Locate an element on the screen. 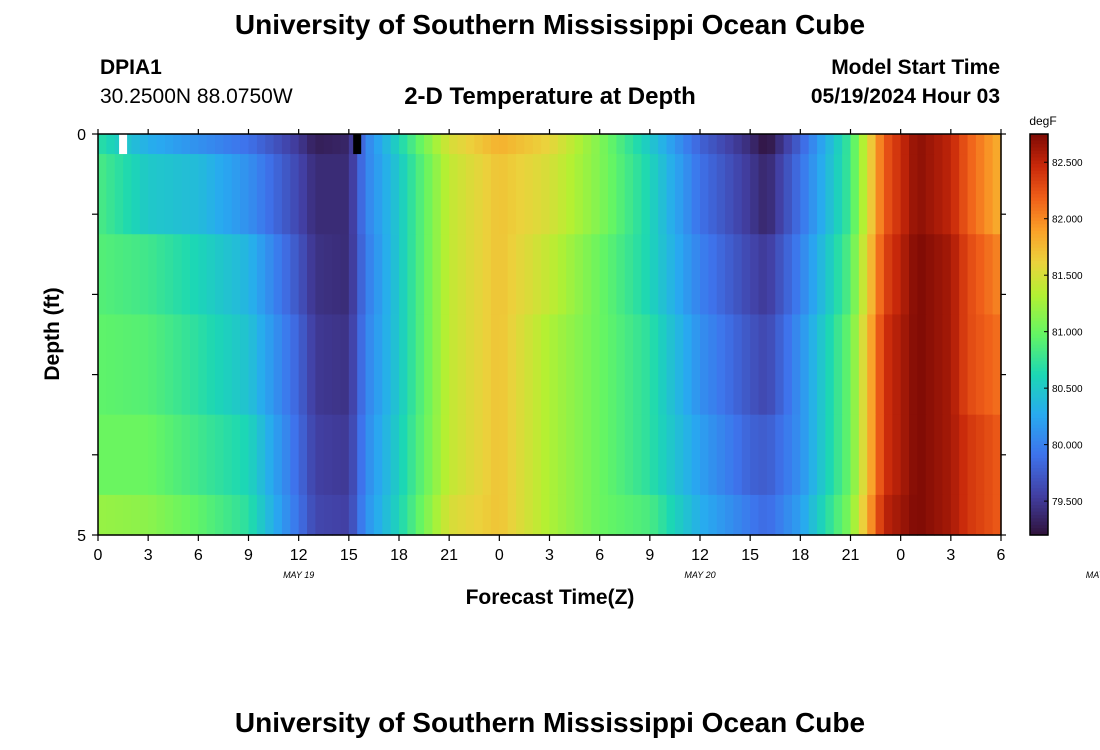 This screenshot has width=1100, height=750. station-id: DPIA1 is located at coordinates (131, 67).